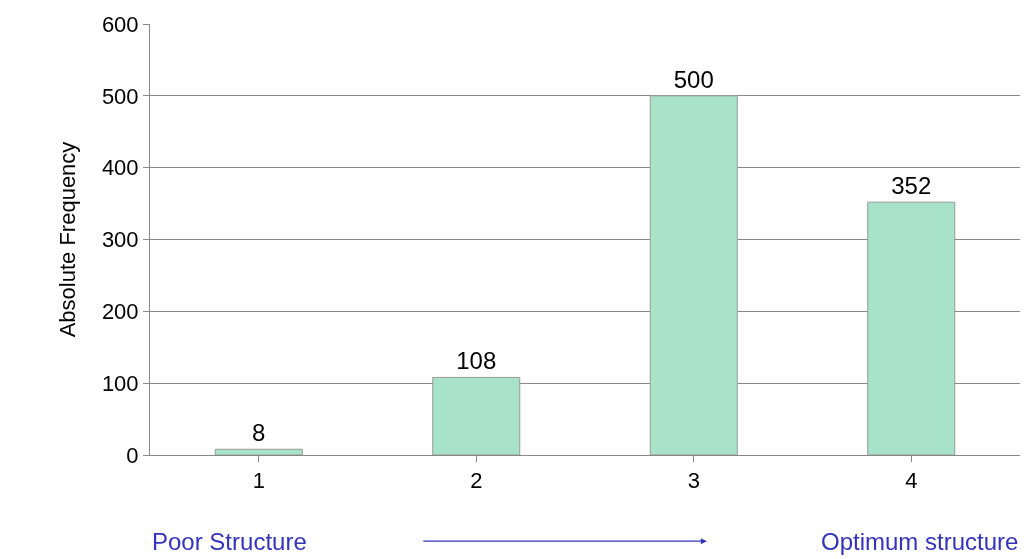  I want to click on y-tick-label: 300, so click(120, 240).